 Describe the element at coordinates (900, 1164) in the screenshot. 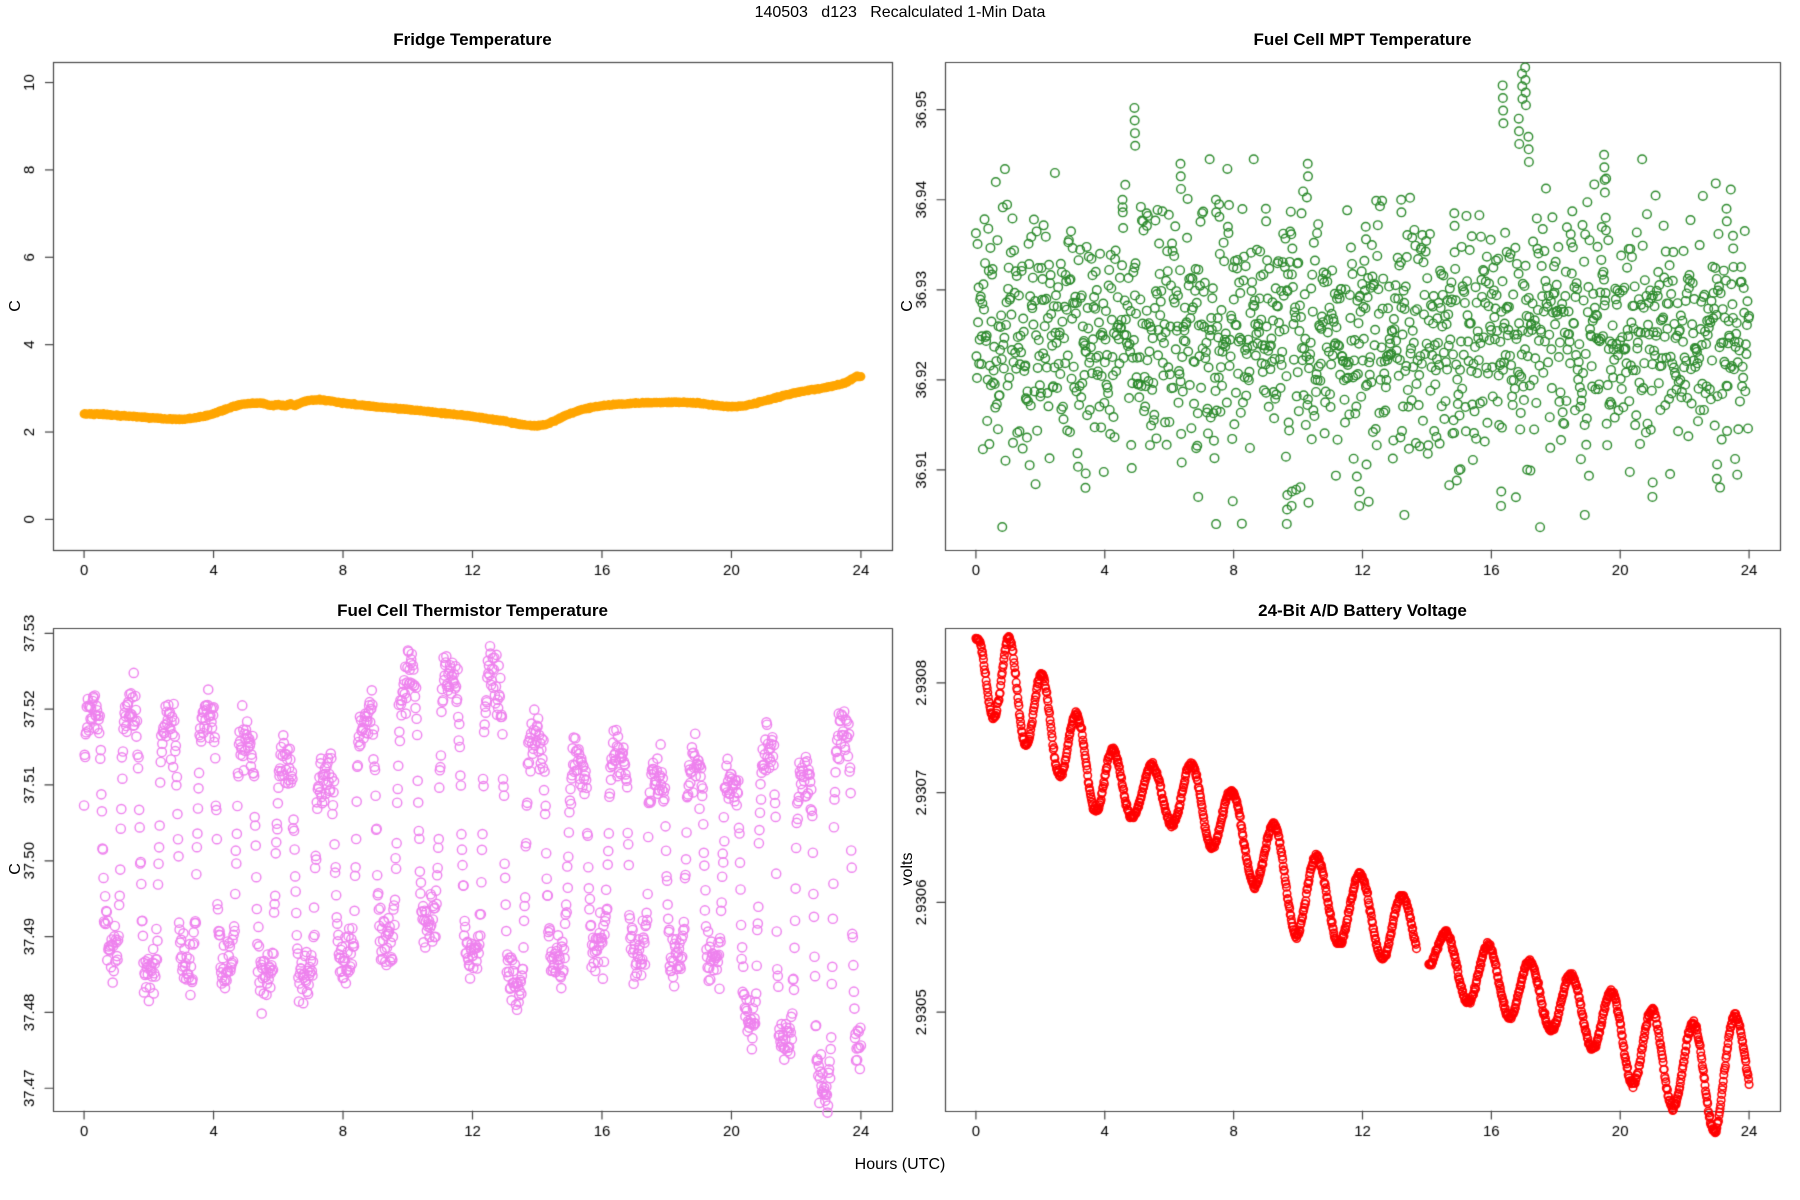

I see `x-axis-label: Hours (UTC)` at that location.